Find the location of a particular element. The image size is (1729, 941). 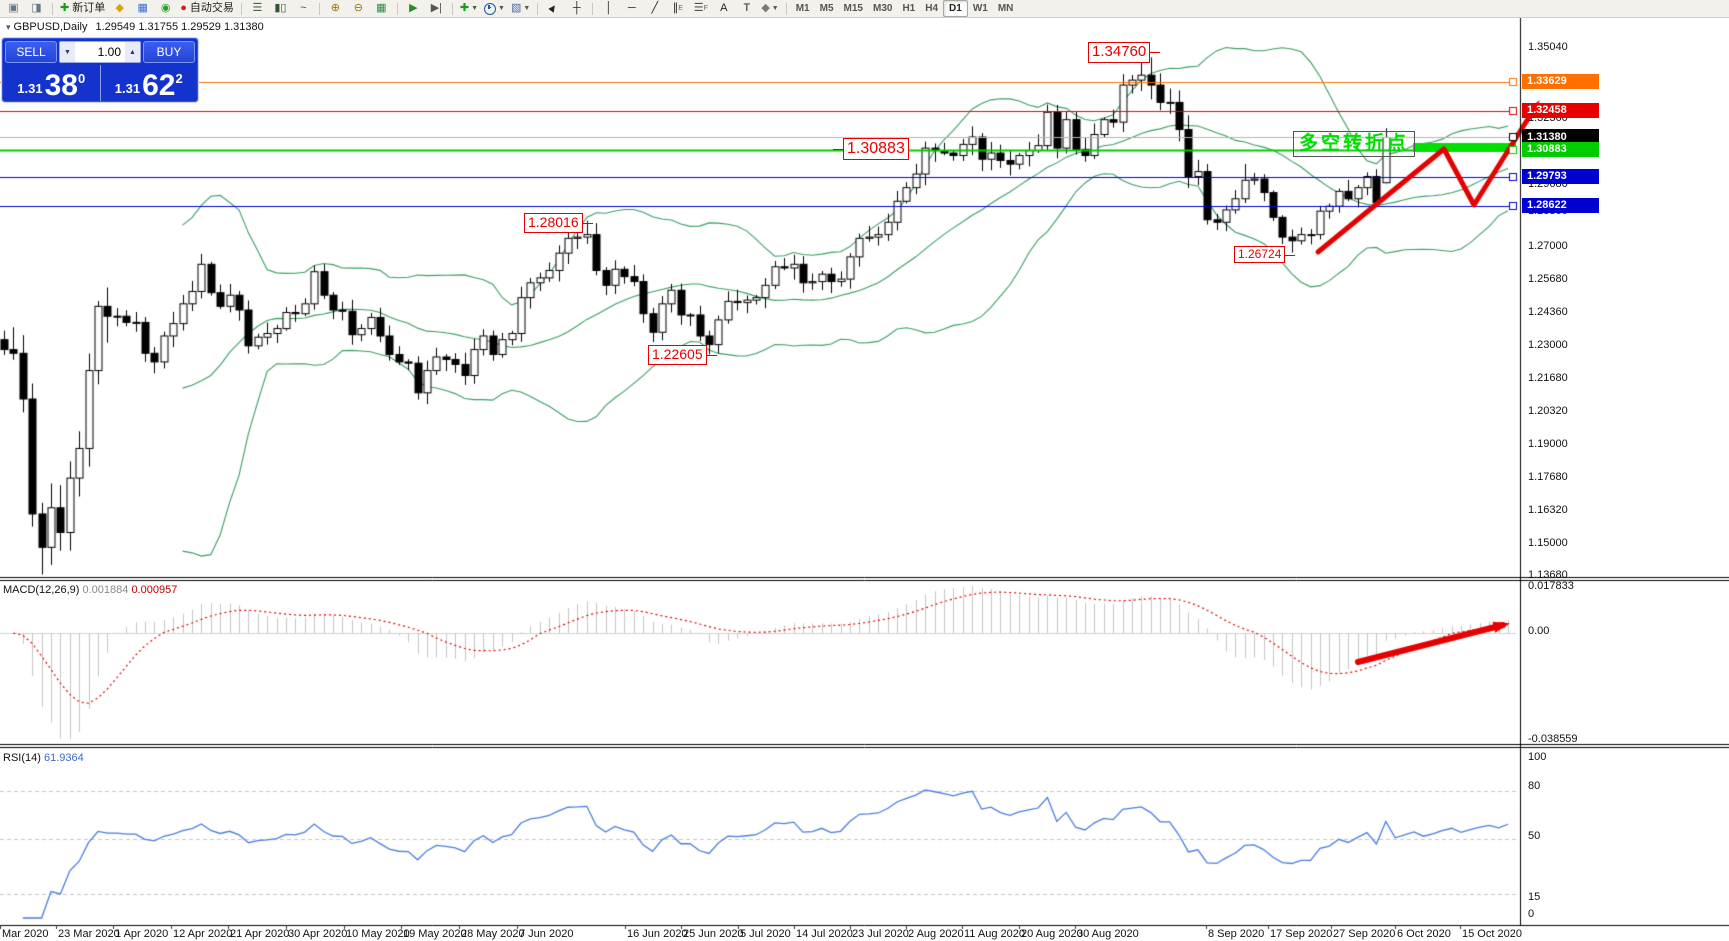

templates-icon: ▧ is located at coordinates (516, 8).